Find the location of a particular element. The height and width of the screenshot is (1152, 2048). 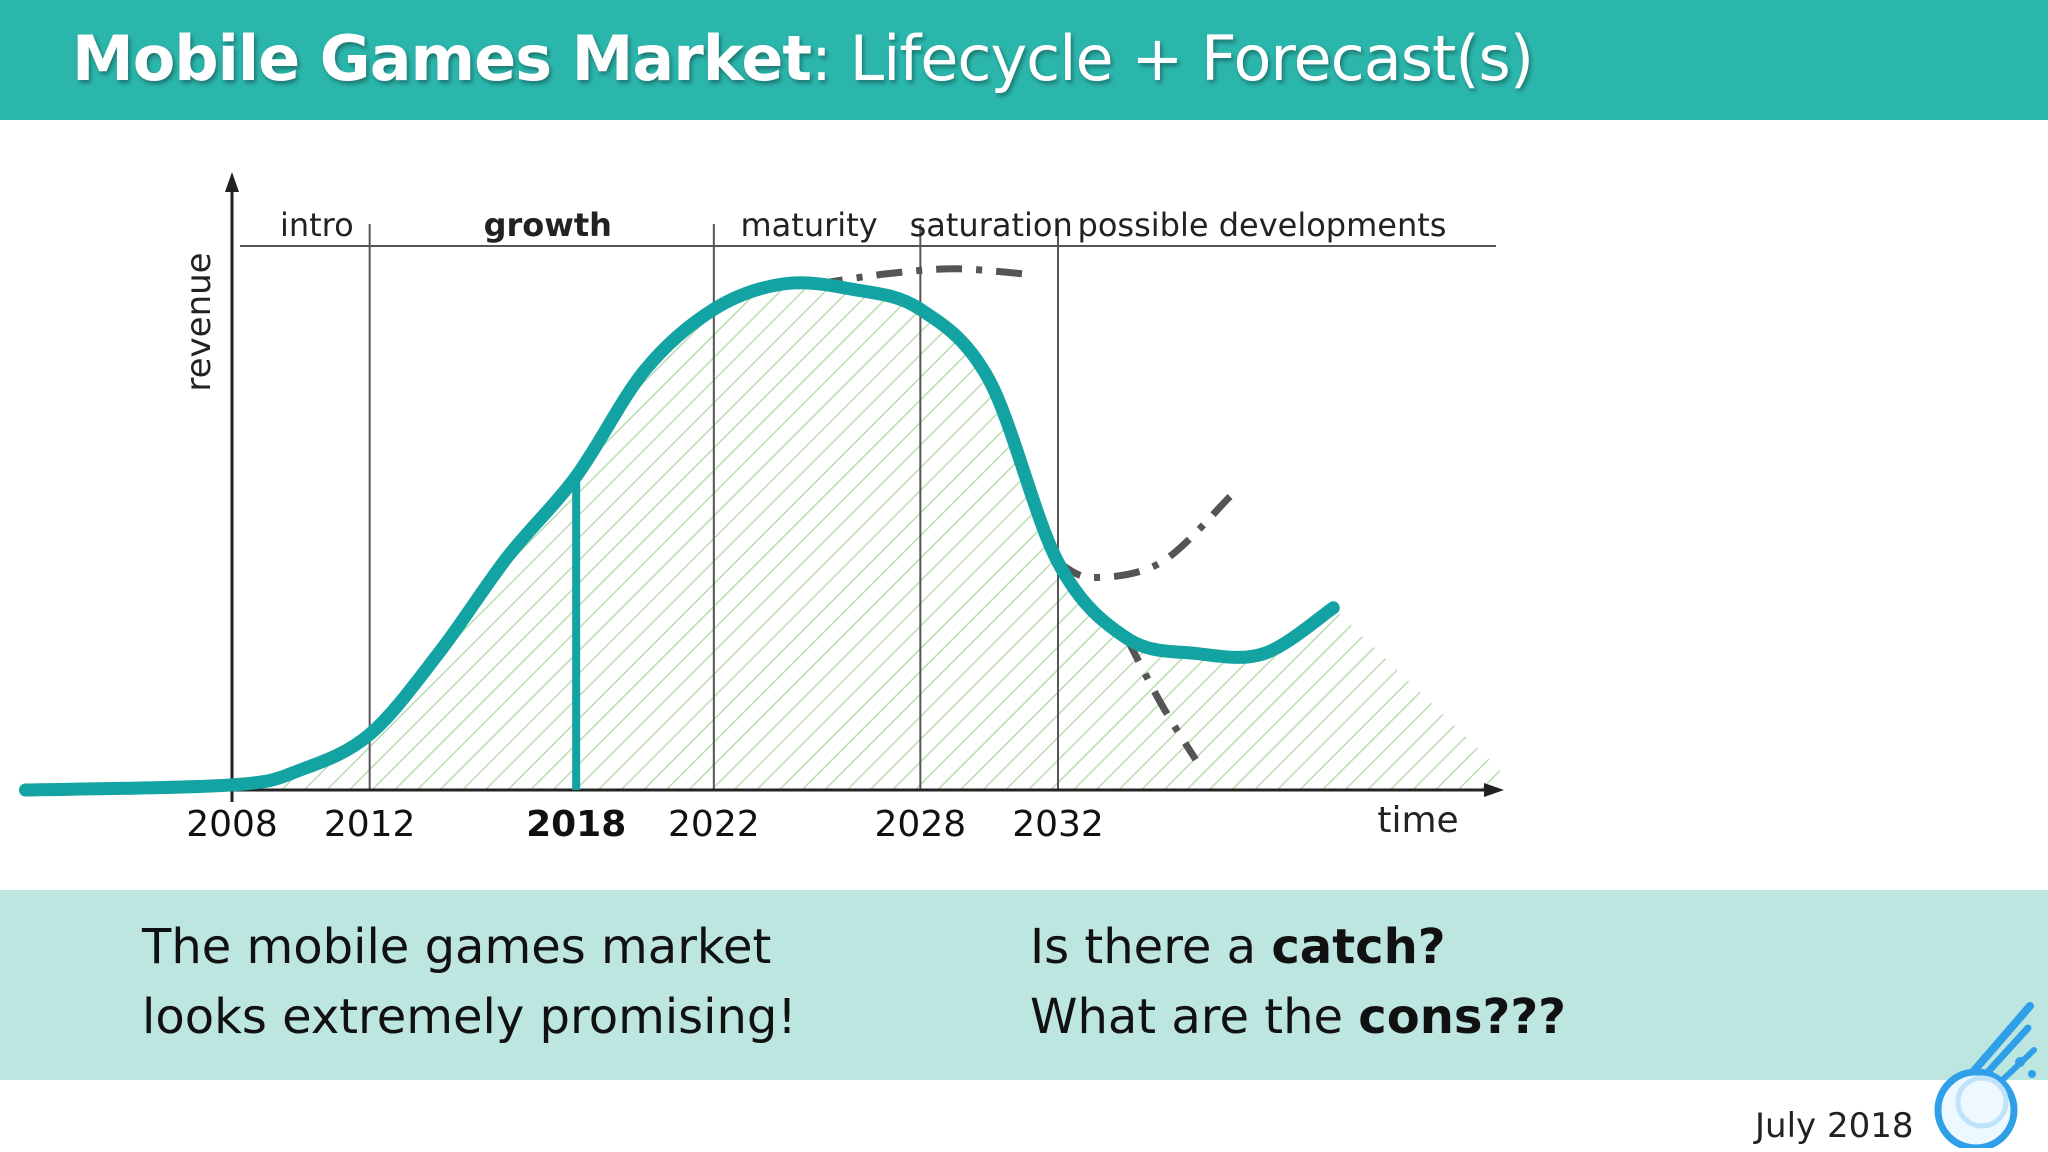

message-right-line2: What are the cons??? is located at coordinates (1298, 1017).